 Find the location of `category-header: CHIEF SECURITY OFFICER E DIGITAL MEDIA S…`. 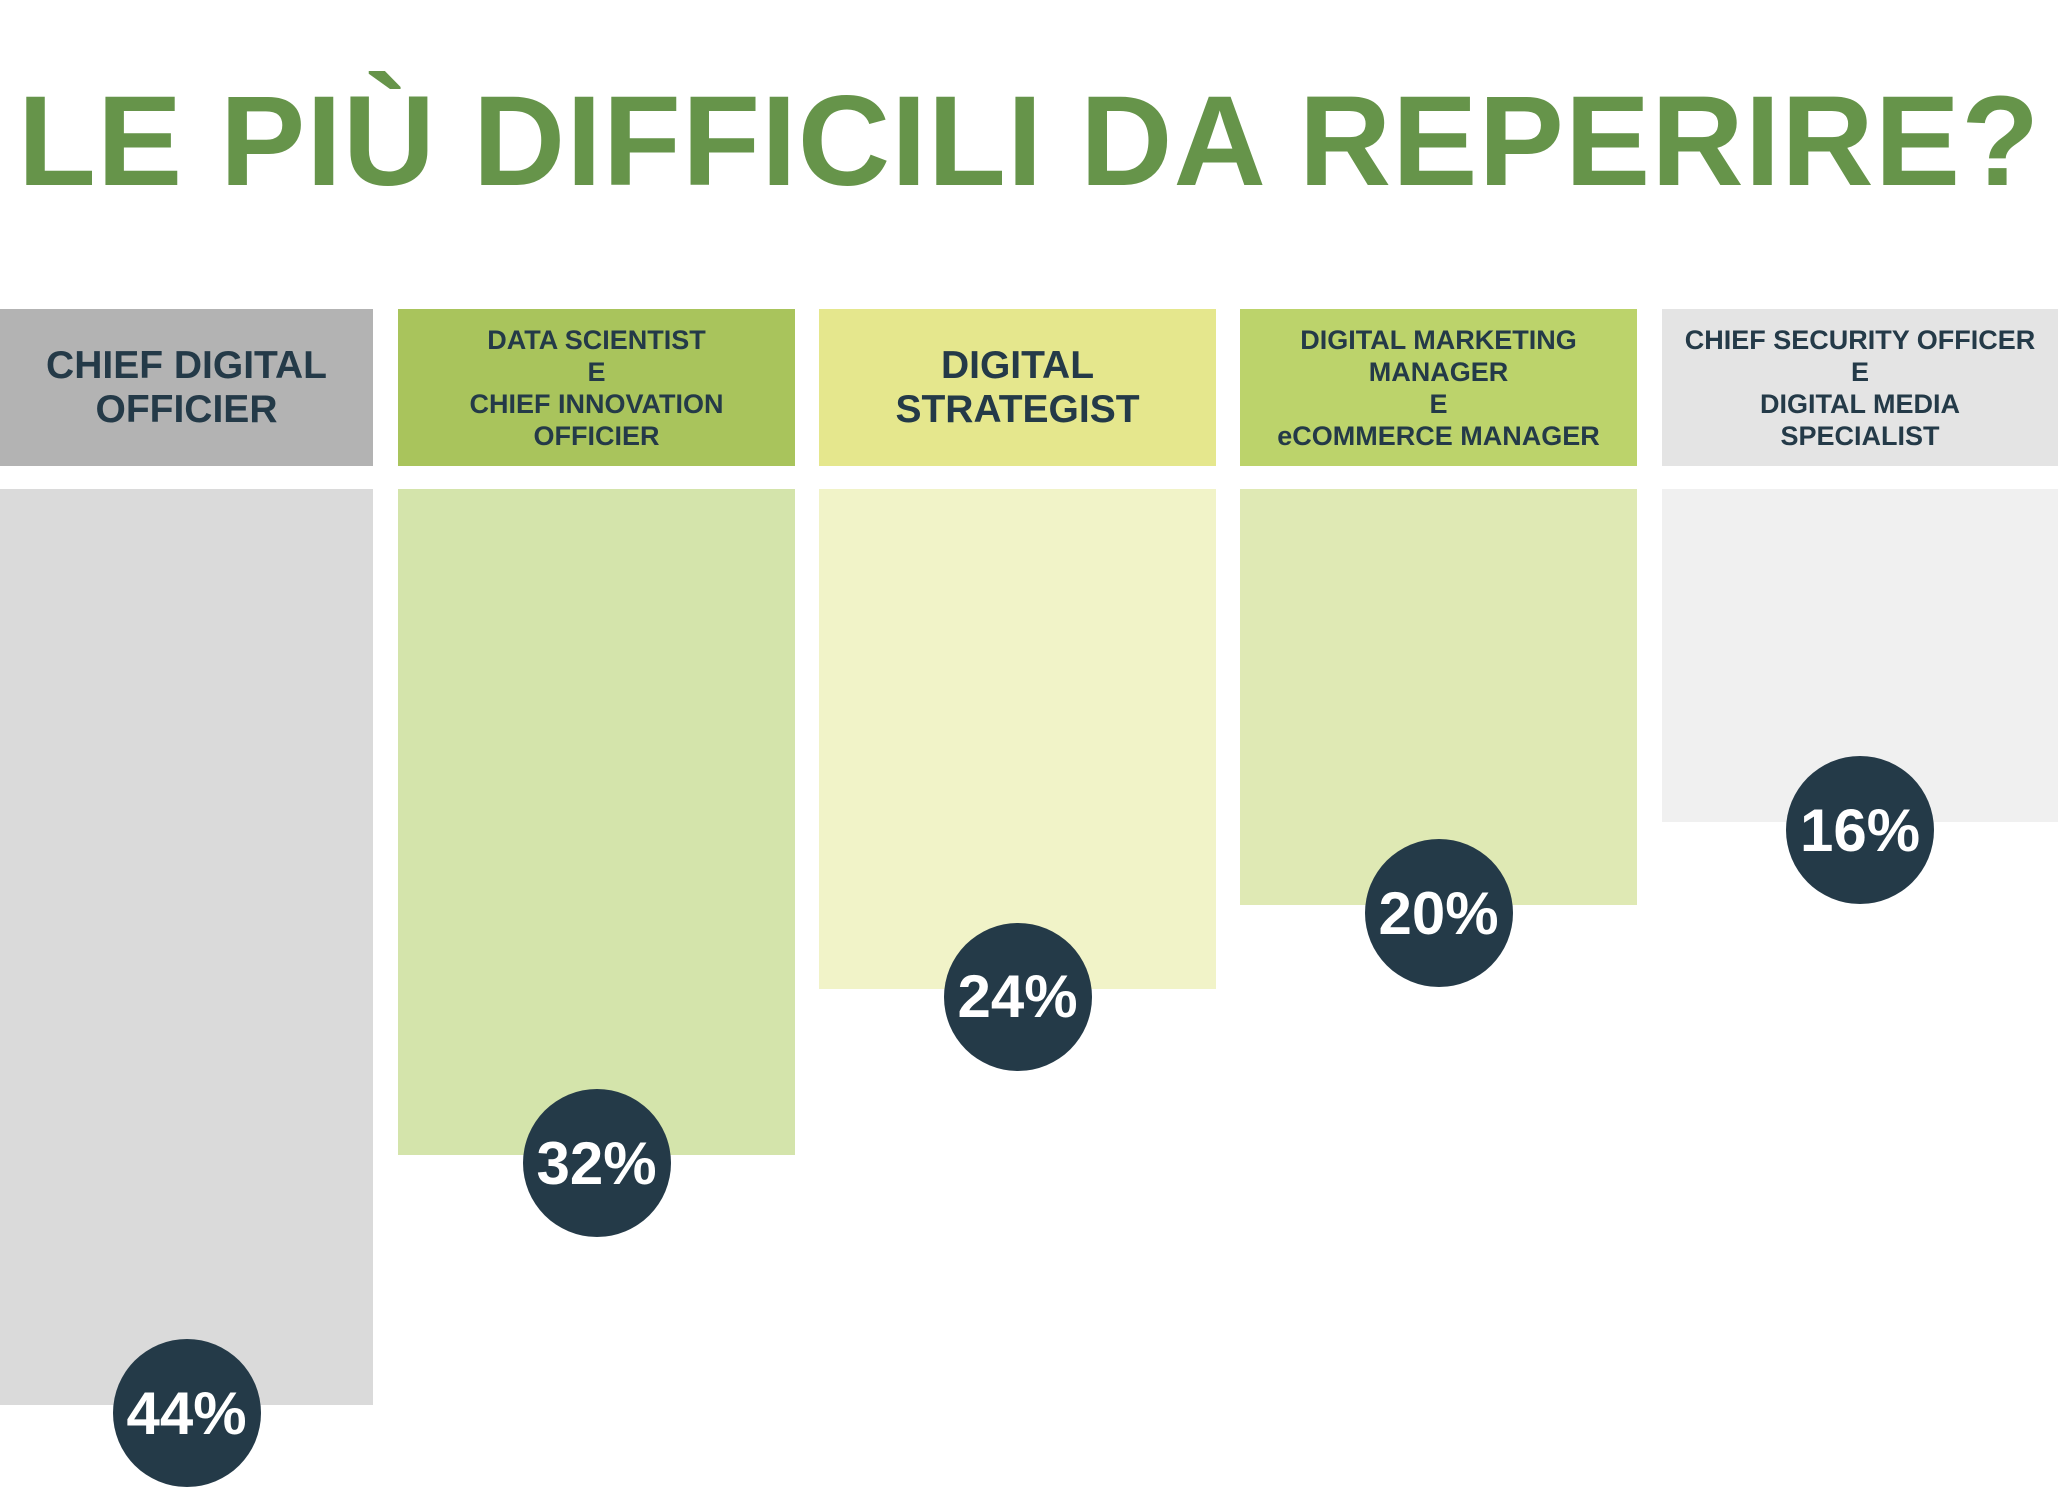

category-header: CHIEF SECURITY OFFICER E DIGITAL MEDIA S… is located at coordinates (1860, 387).